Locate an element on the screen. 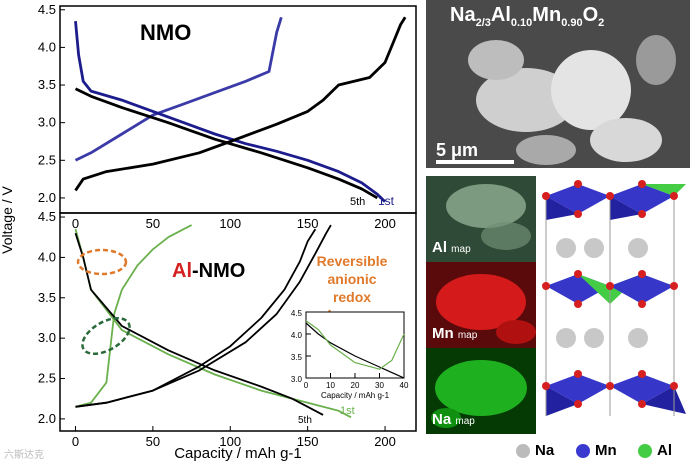 This screenshot has width=690, height=464. alnmo-ytick-label: 4.0 is located at coordinates (47, 256).